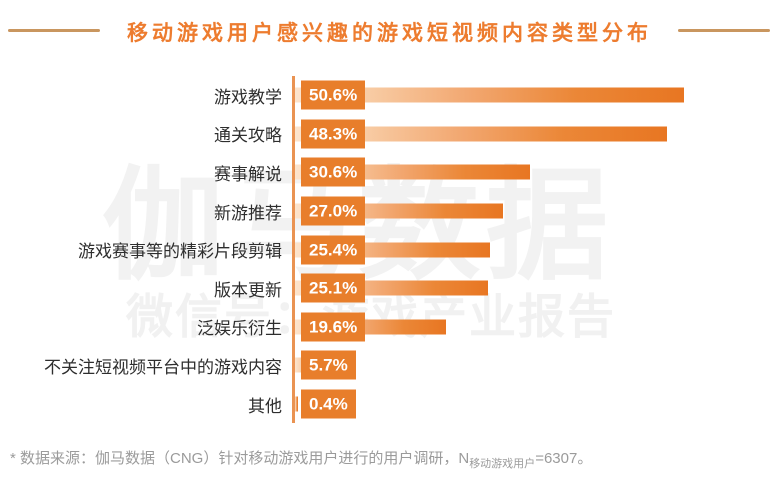 This screenshot has height=488, width=779. Describe the element at coordinates (389, 33) in the screenshot. I see `chart-title: 移动游戏用户感兴趣的游戏短视频内容类型分布` at that location.